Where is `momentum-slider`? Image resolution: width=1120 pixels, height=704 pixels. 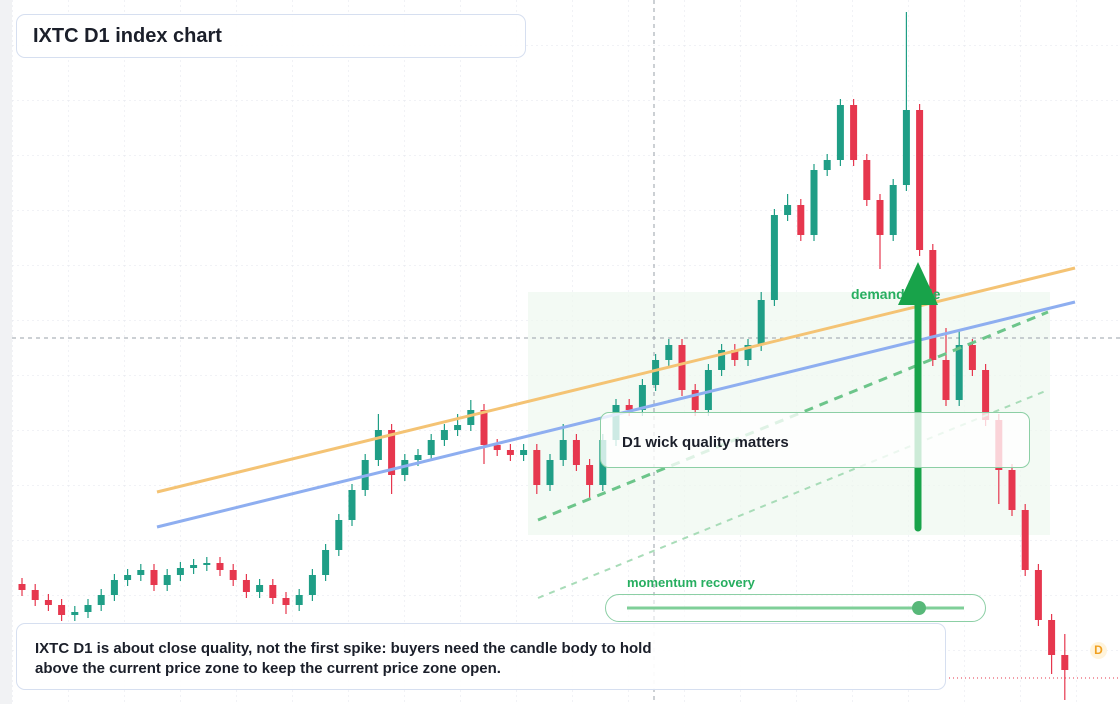
momentum-slider is located at coordinates (795, 608).